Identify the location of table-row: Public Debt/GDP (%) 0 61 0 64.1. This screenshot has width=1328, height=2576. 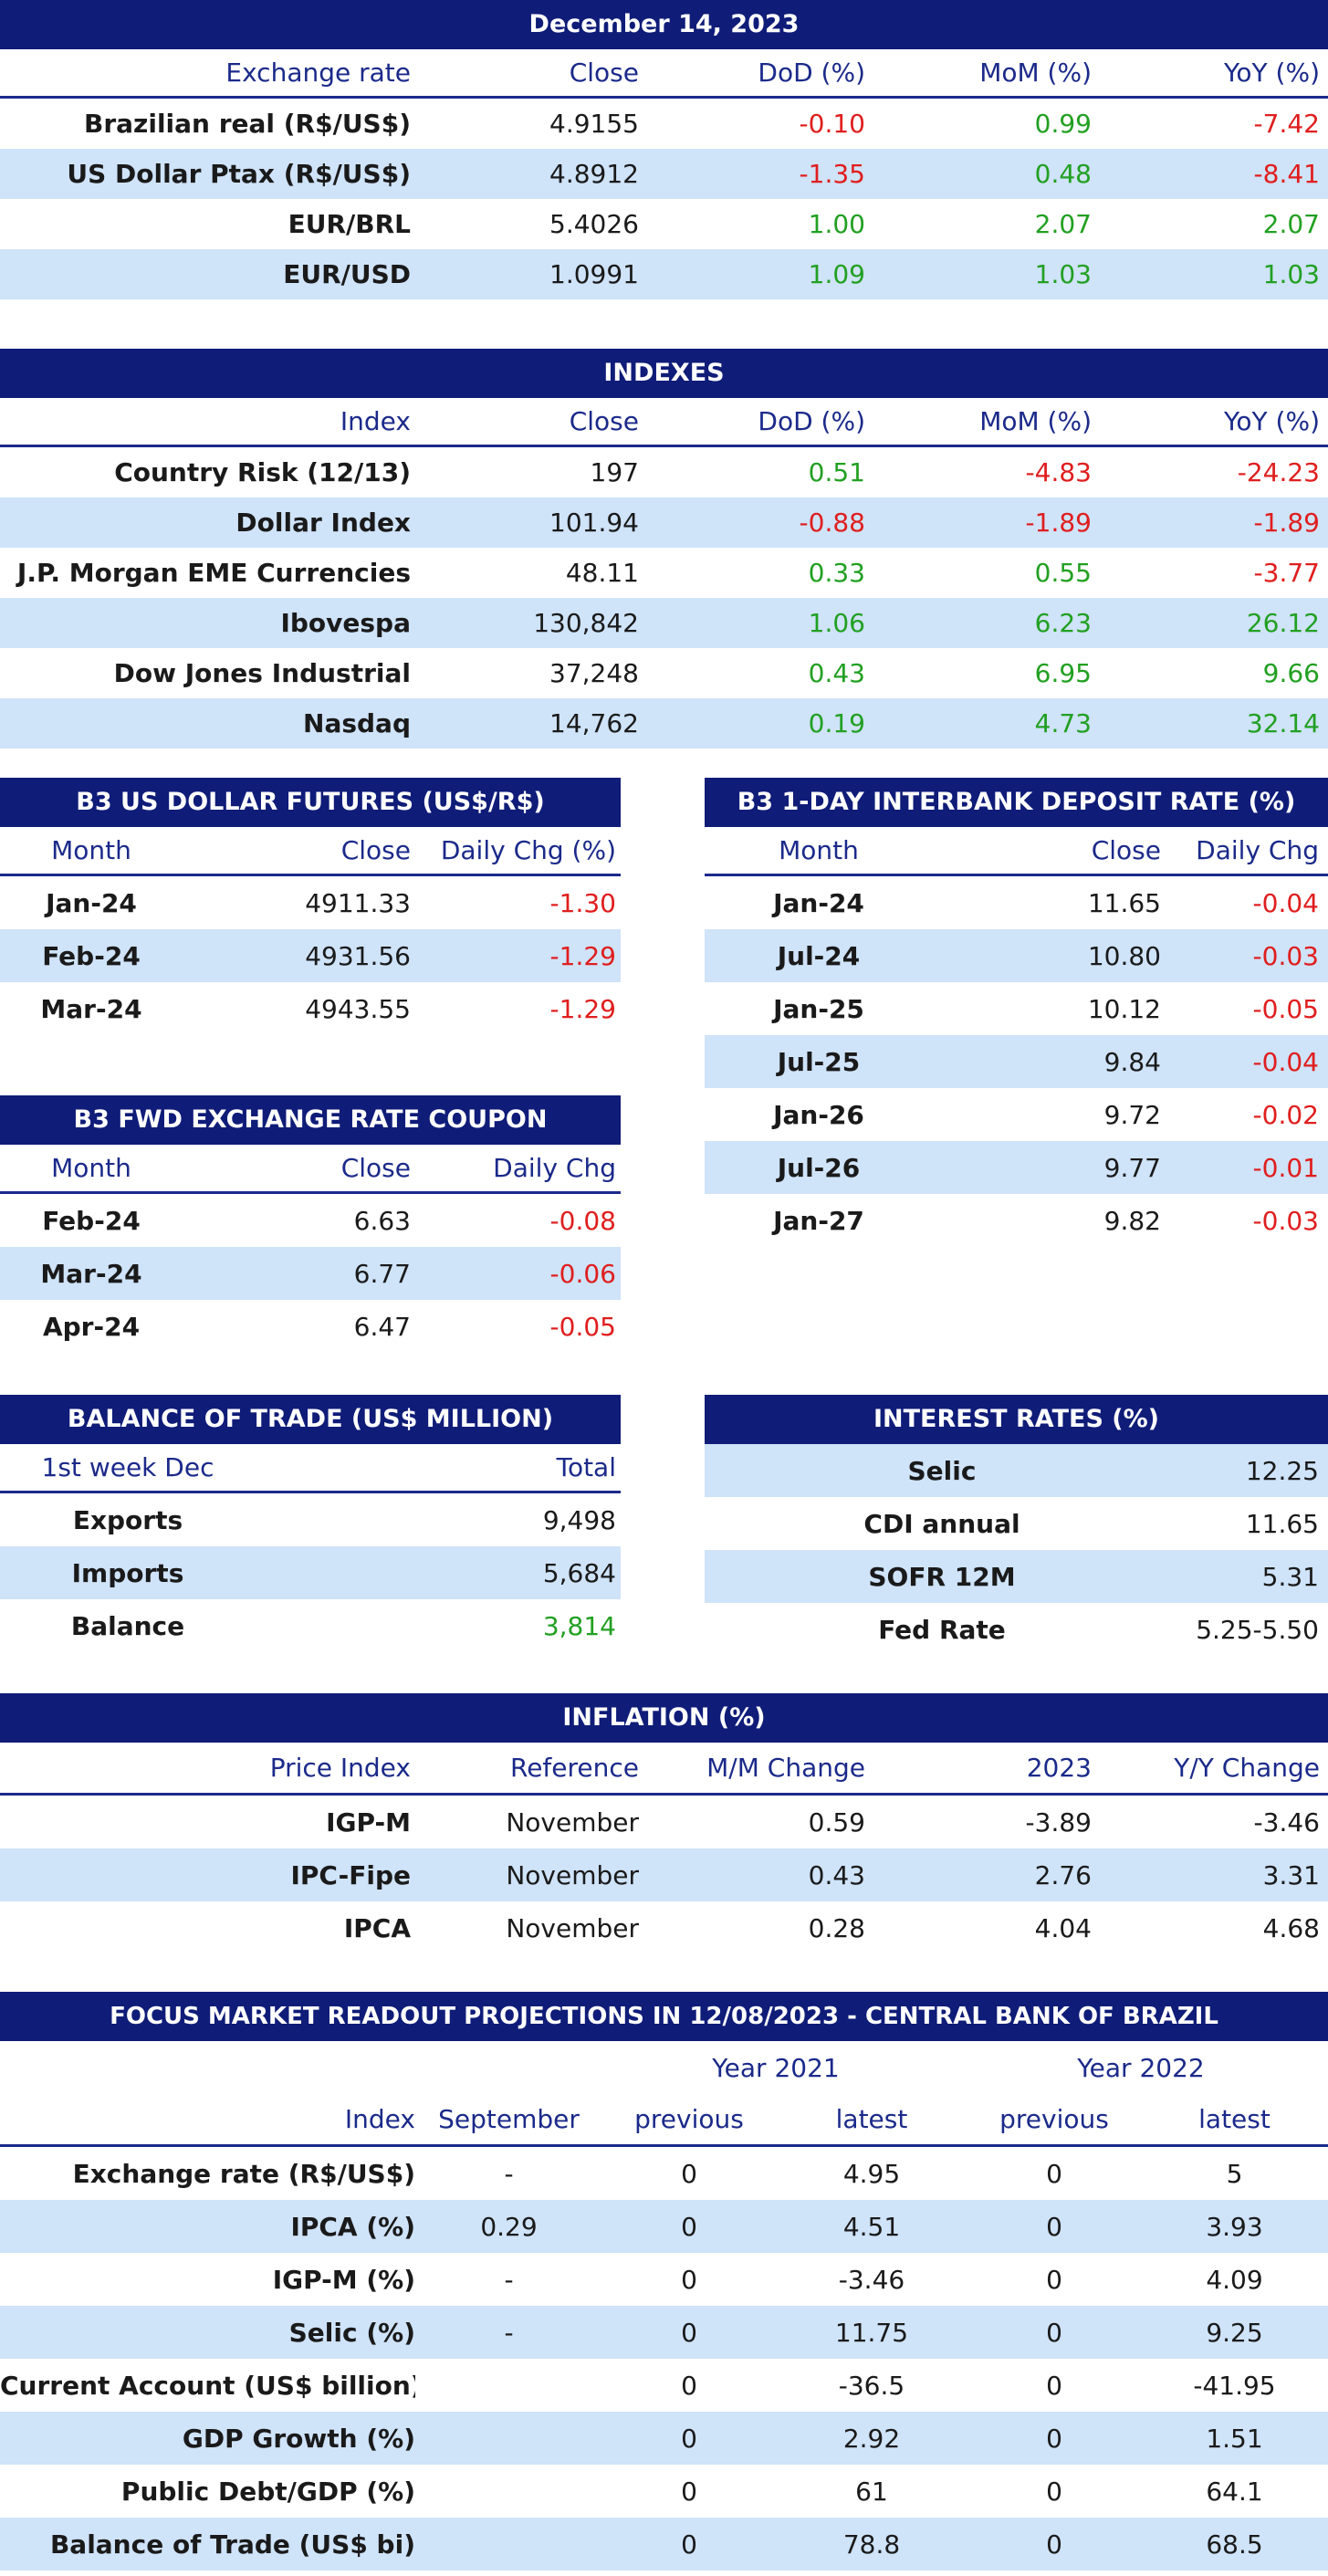
(664, 2491).